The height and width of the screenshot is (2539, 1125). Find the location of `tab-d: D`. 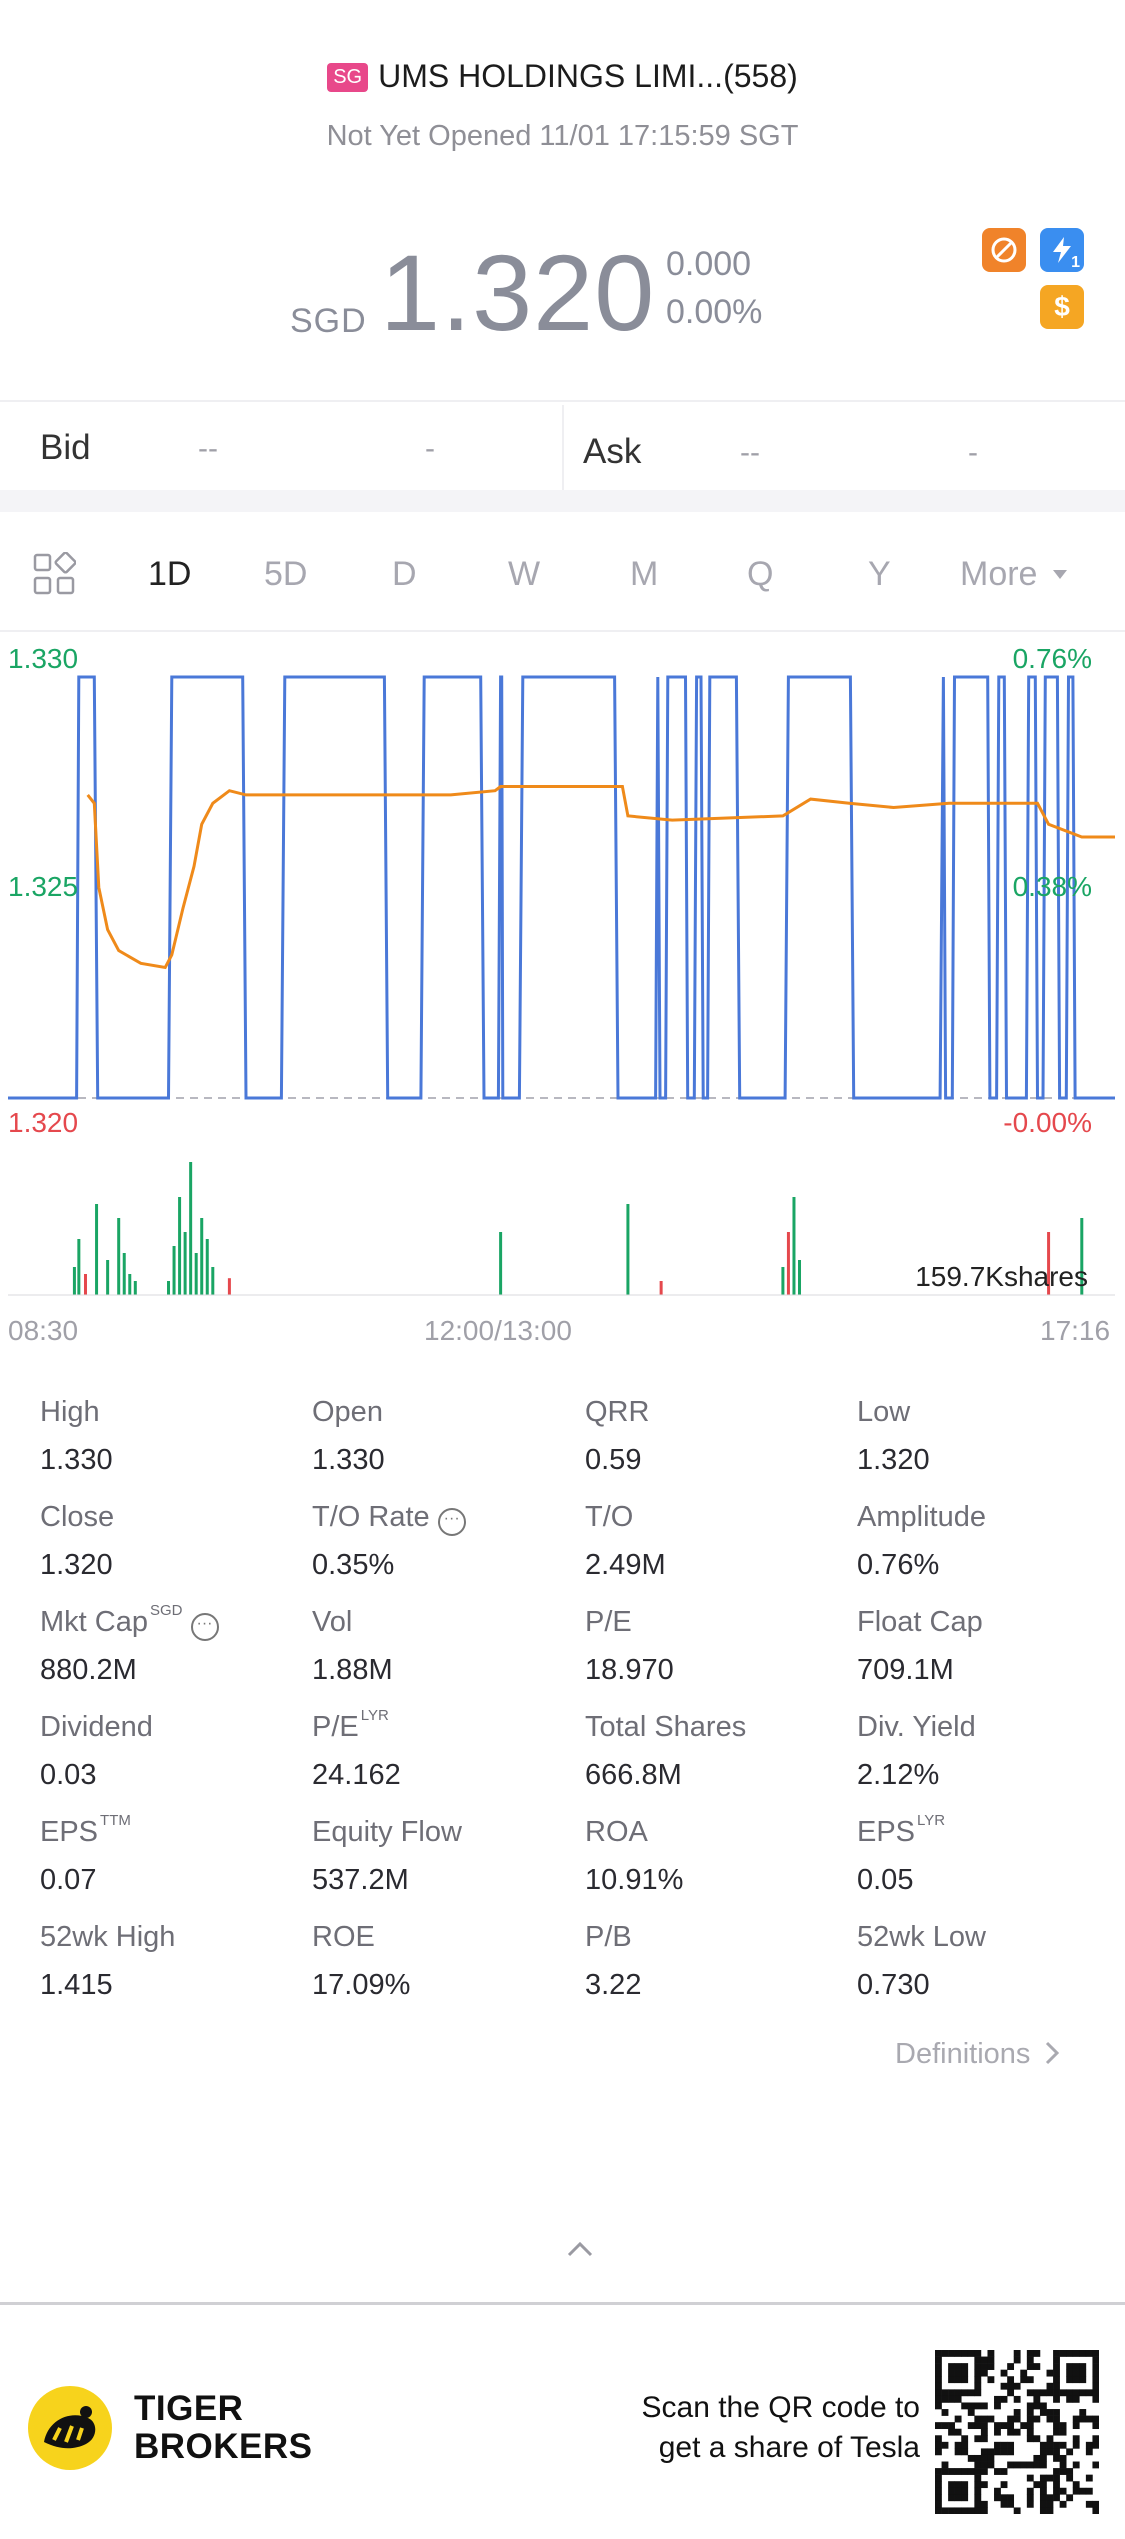

tab-d: D is located at coordinates (404, 574).